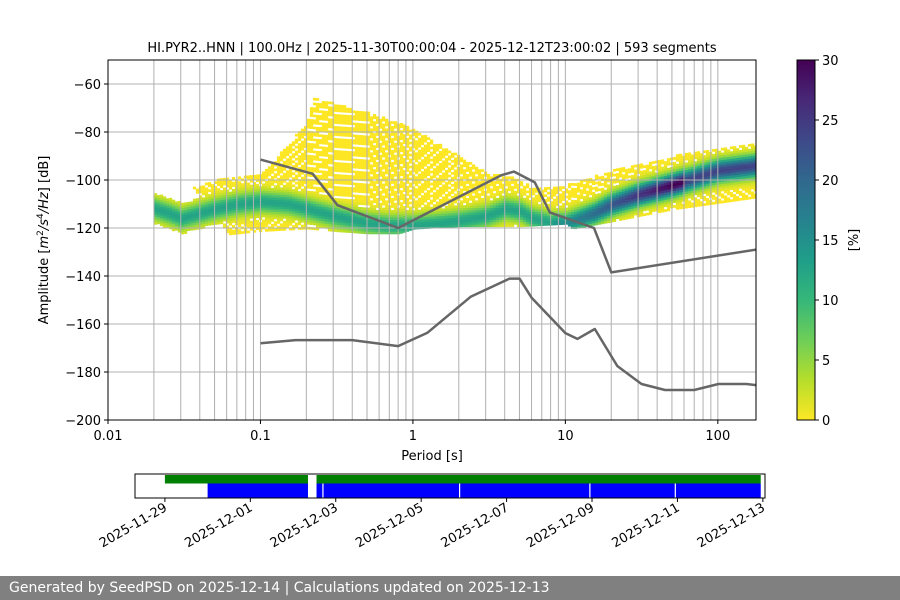 This screenshot has width=900, height=600. What do you see at coordinates (830, 301) in the screenshot?
I see `colorbar-tick-label: 10` at bounding box center [830, 301].